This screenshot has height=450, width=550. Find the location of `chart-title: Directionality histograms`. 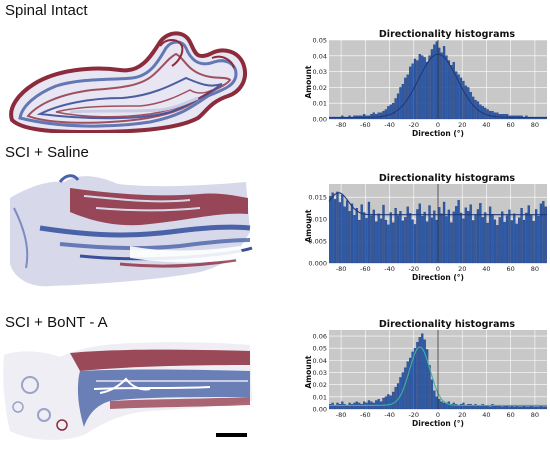

chart-title: Directionality histograms is located at coordinates (447, 34).